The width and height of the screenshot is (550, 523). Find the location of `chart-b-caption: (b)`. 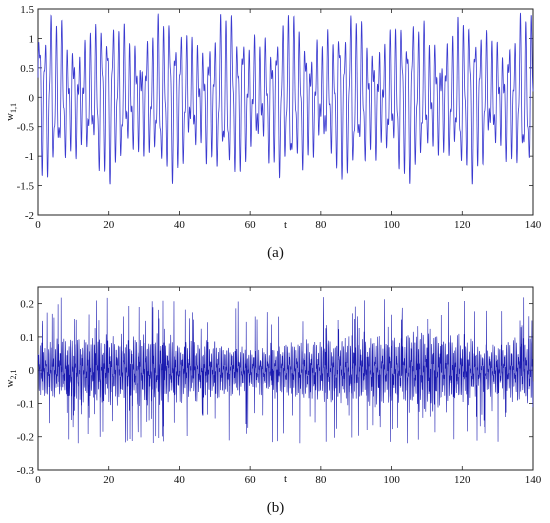

chart-b-caption: (b) is located at coordinates (276, 508).